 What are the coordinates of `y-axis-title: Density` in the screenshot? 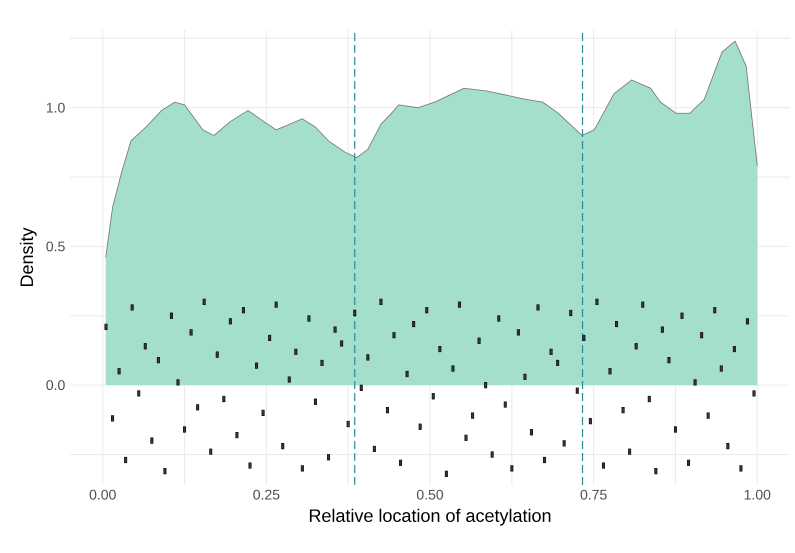 It's located at (28, 257).